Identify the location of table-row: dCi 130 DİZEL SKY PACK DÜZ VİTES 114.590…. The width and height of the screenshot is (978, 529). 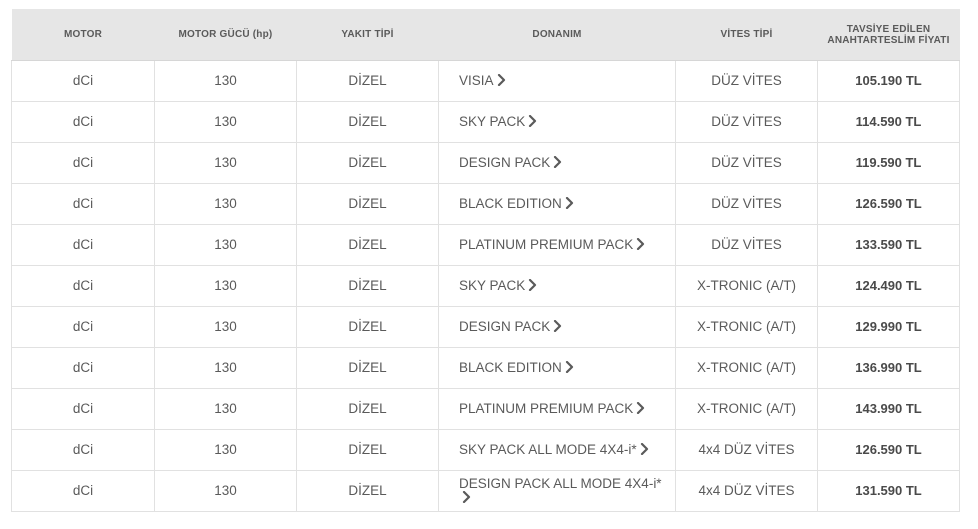
(485, 122).